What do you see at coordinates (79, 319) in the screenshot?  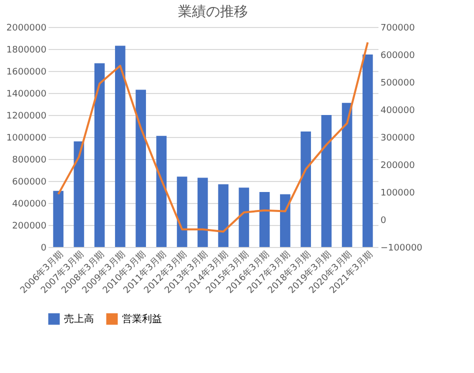 I see `legend-label: 売上高` at bounding box center [79, 319].